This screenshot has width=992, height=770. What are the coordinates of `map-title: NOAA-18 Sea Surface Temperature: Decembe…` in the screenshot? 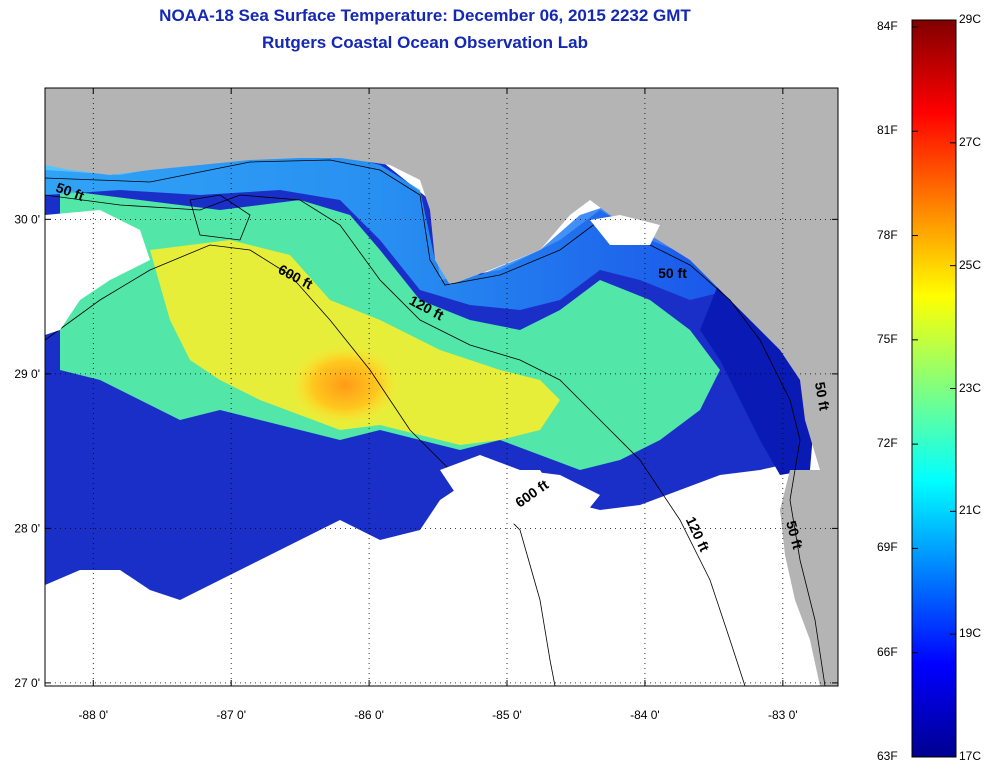 It's located at (425, 15).